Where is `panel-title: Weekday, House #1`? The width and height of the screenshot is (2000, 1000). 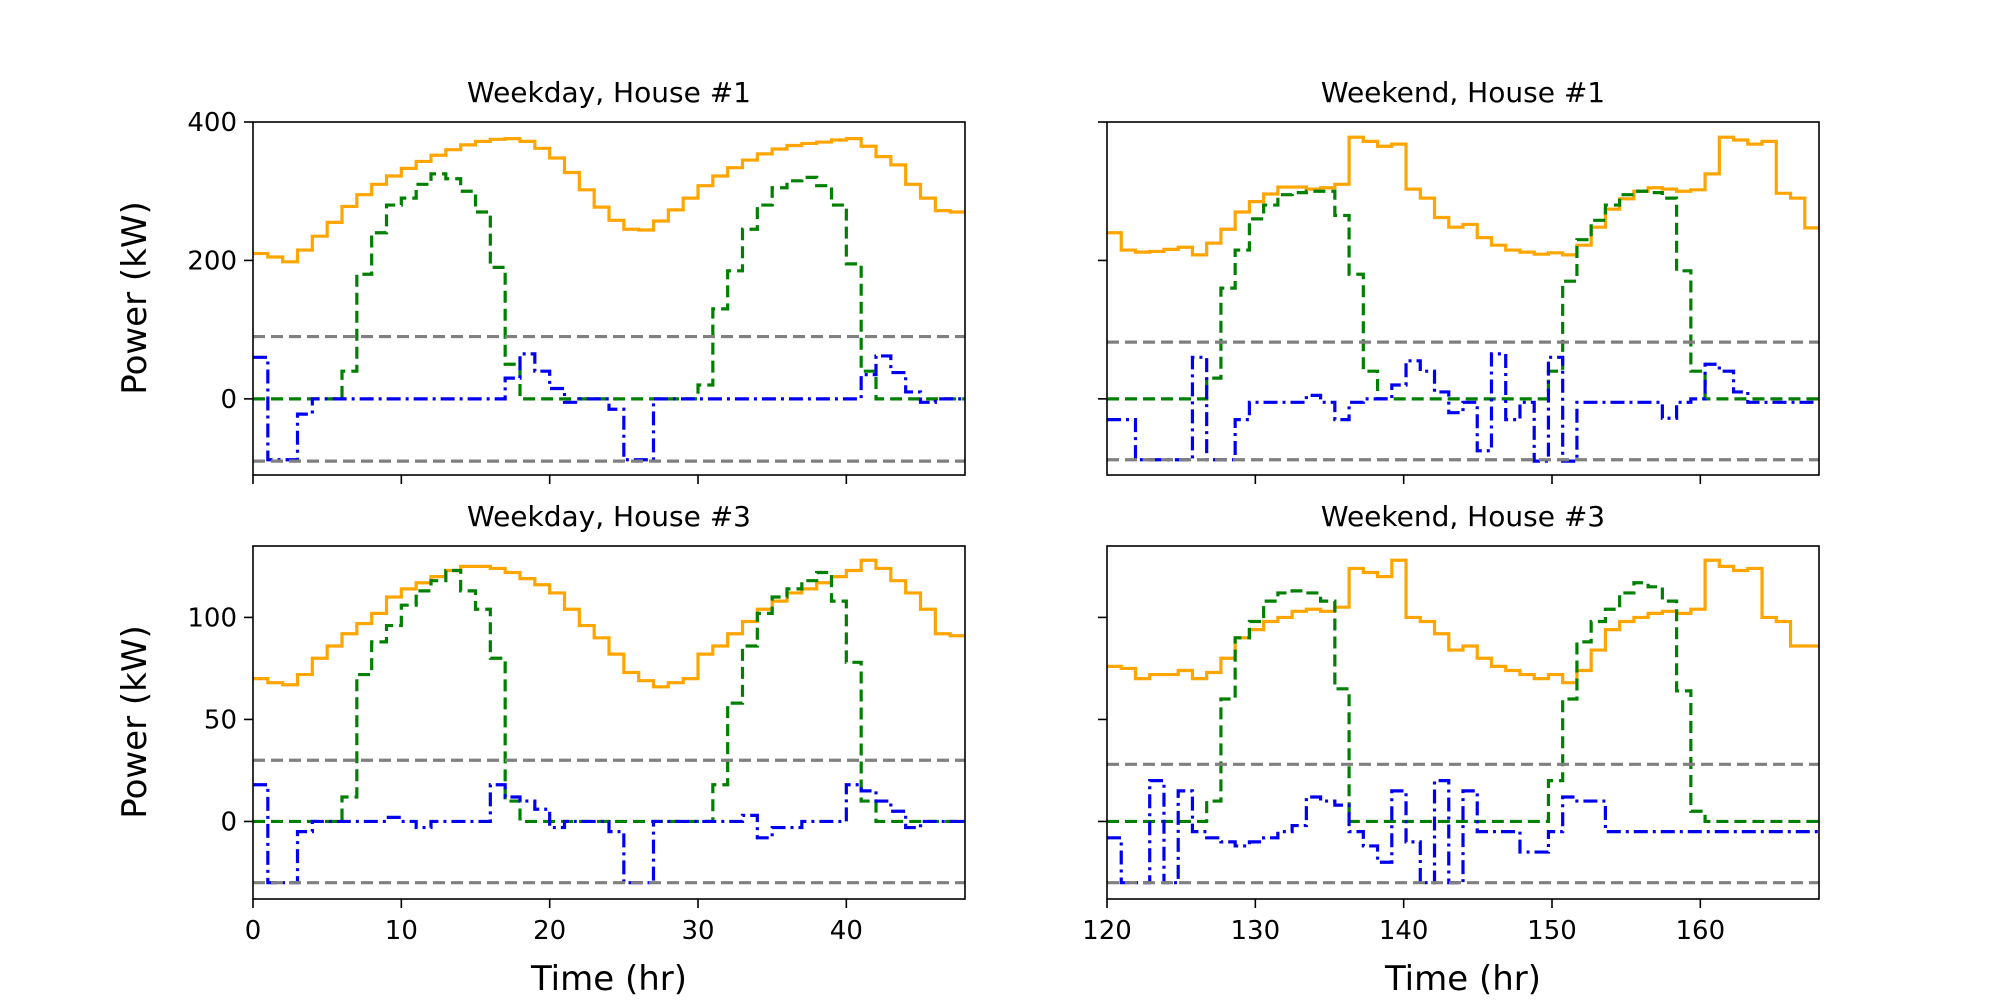 panel-title: Weekday, House #1 is located at coordinates (609, 92).